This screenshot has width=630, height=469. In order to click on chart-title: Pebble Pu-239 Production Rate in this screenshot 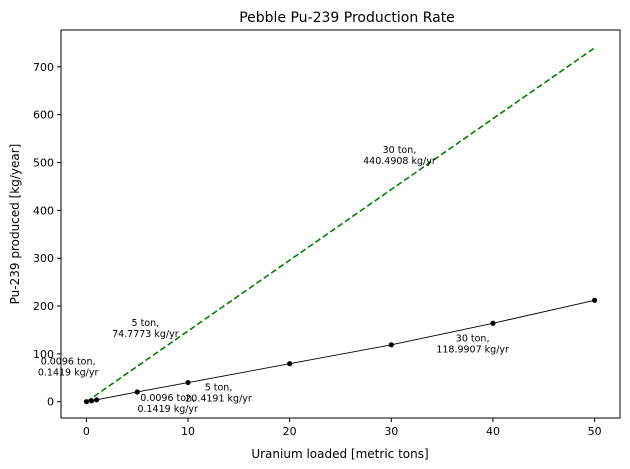, I will do `click(347, 18)`.